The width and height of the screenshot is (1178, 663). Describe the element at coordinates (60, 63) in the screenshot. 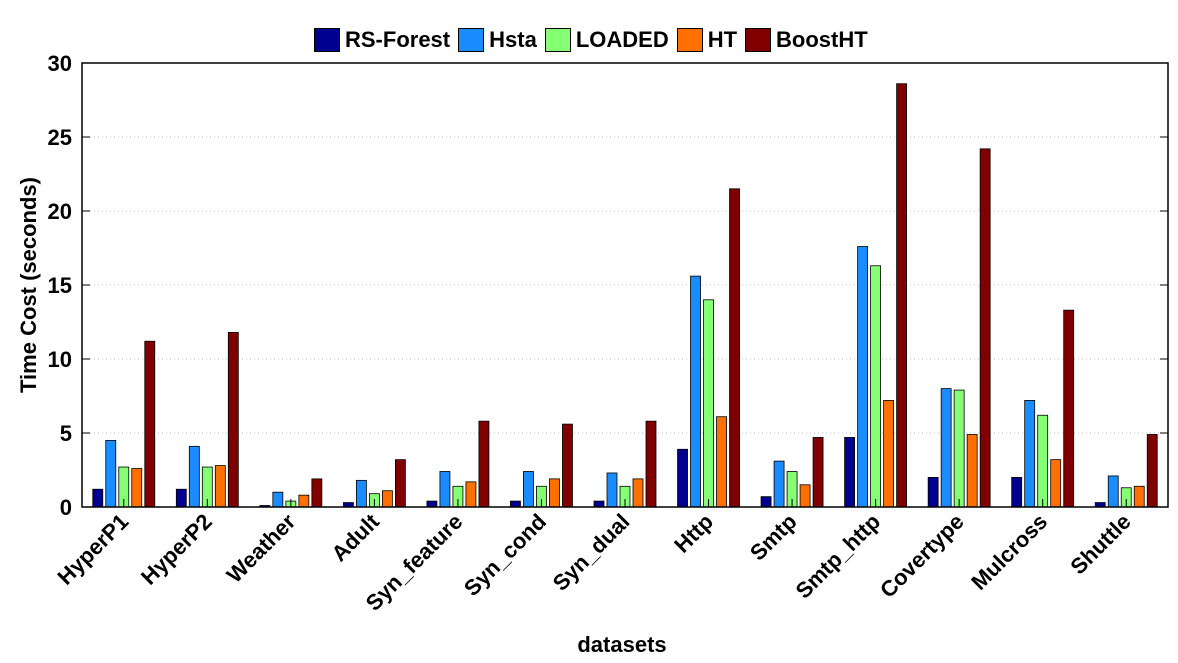

I see `y-tick-label: 30` at that location.